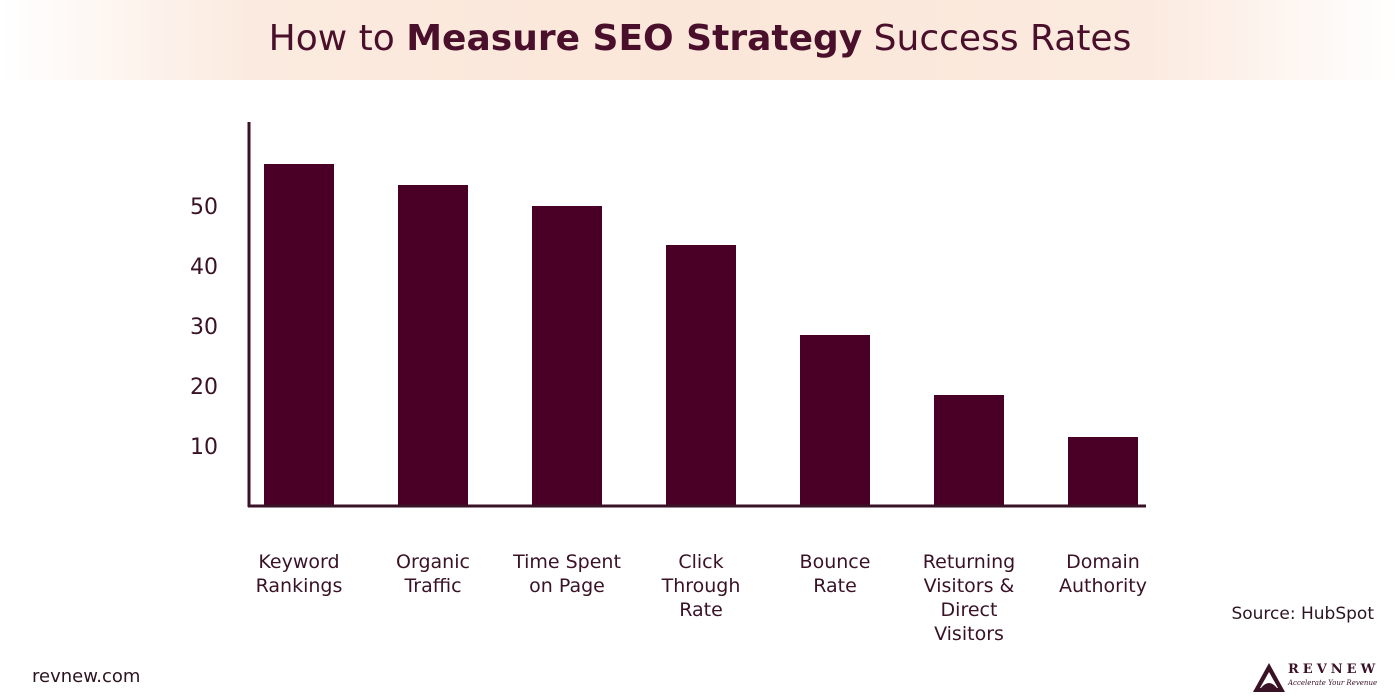 This screenshot has width=1400, height=700. Describe the element at coordinates (1302, 614) in the screenshot. I see `source-note: Source: HubSpot` at that location.